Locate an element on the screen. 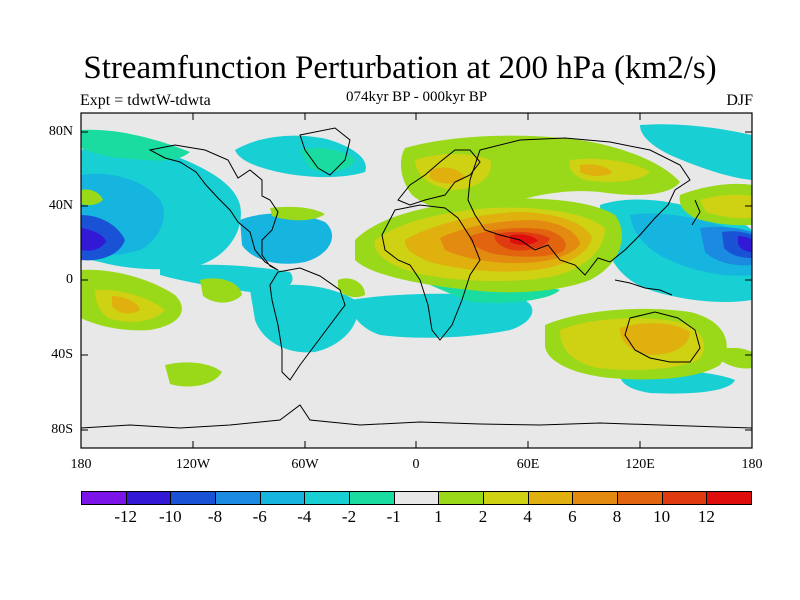  lat-label-40n: 40N is located at coordinates (60, 205).